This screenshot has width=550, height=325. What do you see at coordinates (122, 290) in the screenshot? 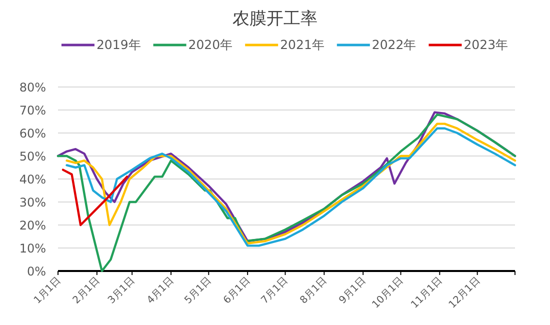
I see `x-tick-label: 3月1日` at bounding box center [122, 290].